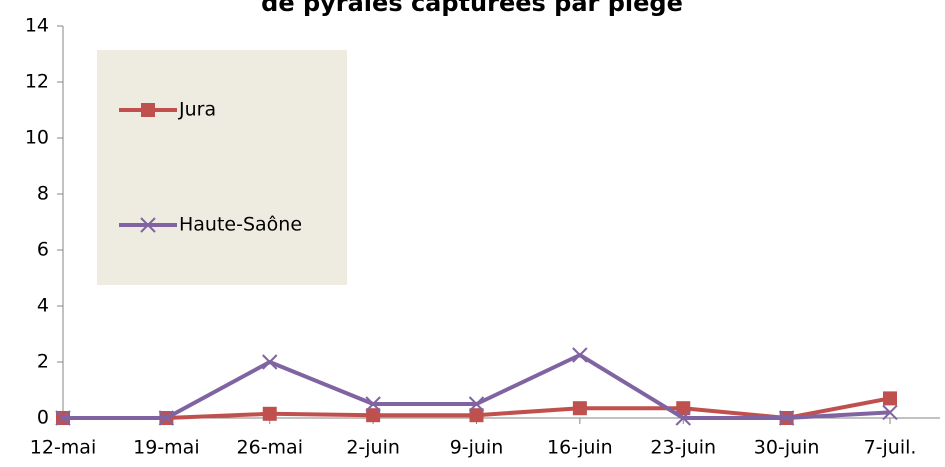  I want to click on x-tick-label: 16-juin, so click(580, 448).